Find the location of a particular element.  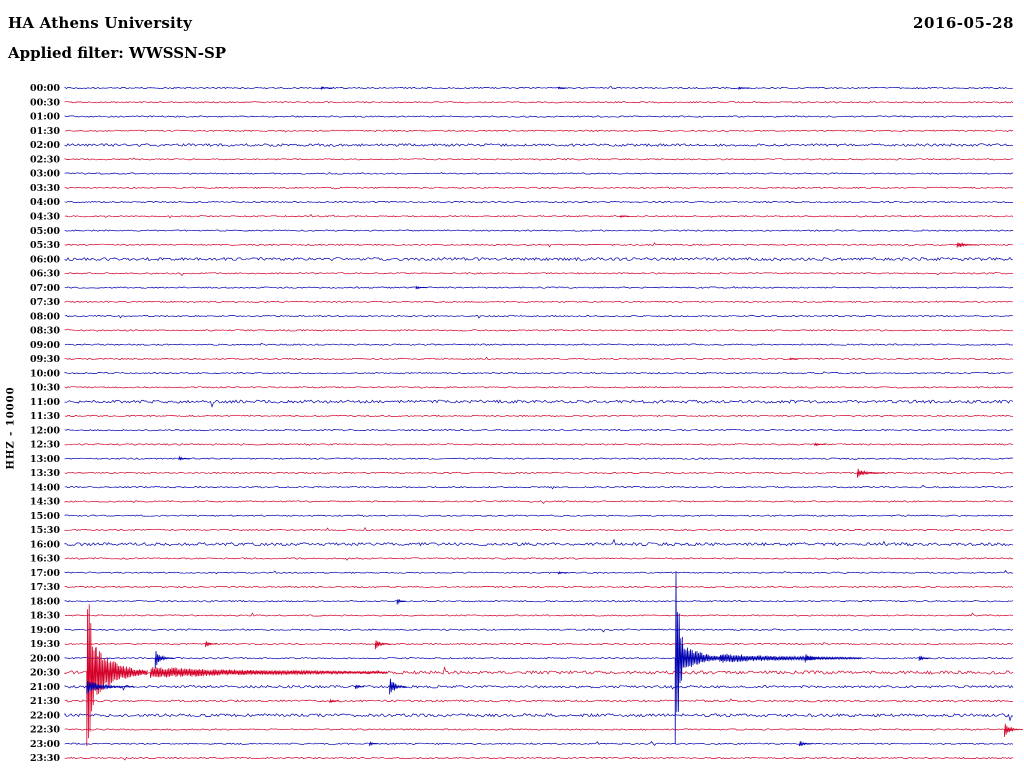

header: HA Athens University 2016-05-28 is located at coordinates (511, 23).